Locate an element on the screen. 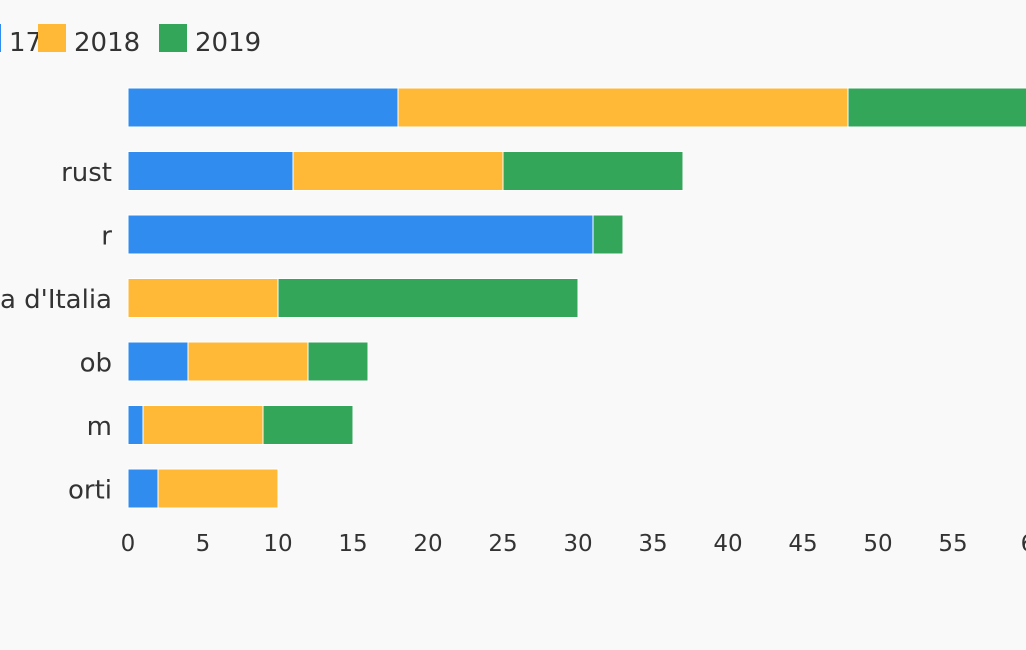  legend-label: 2018 is located at coordinates (107, 43).